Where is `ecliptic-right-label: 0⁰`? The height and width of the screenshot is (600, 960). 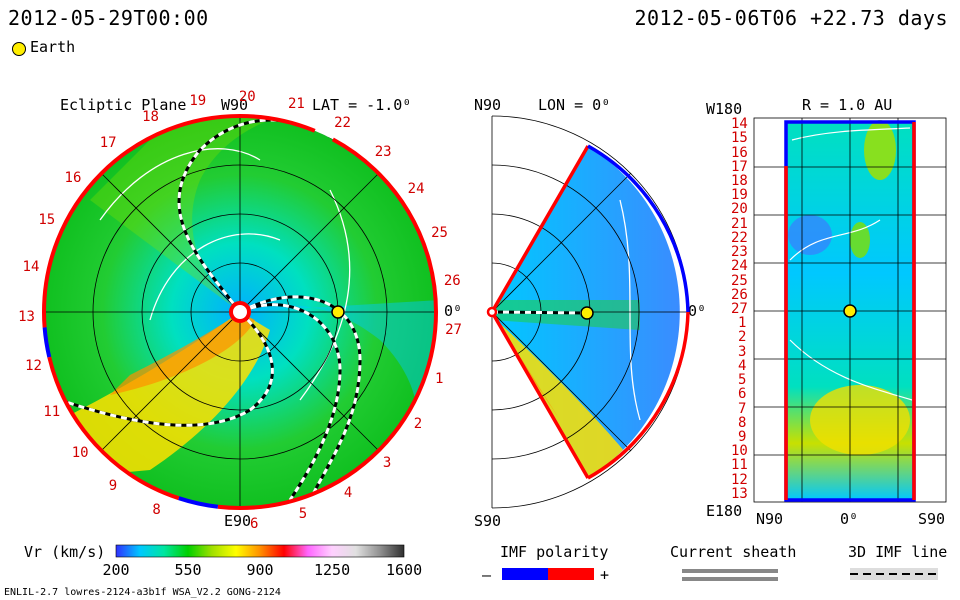
ecliptic-right-label: 0⁰ is located at coordinates (453, 311).